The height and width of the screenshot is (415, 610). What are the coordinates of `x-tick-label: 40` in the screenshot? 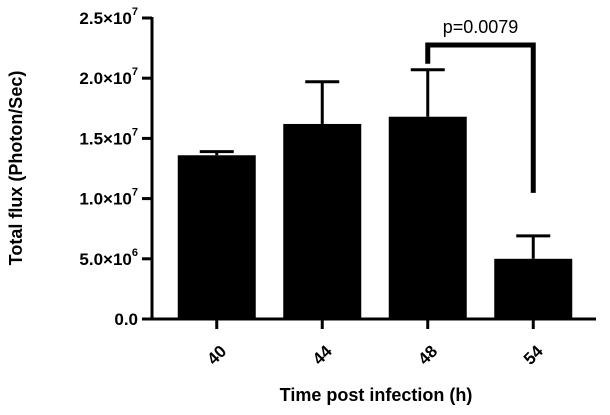 It's located at (216, 355).